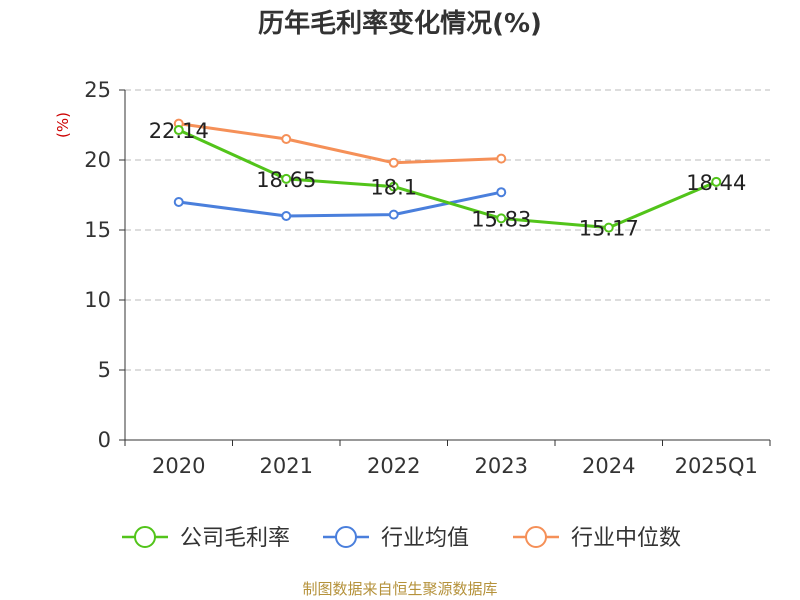  Describe the element at coordinates (235, 538) in the screenshot. I see `legend-label: 公司毛利率` at that location.